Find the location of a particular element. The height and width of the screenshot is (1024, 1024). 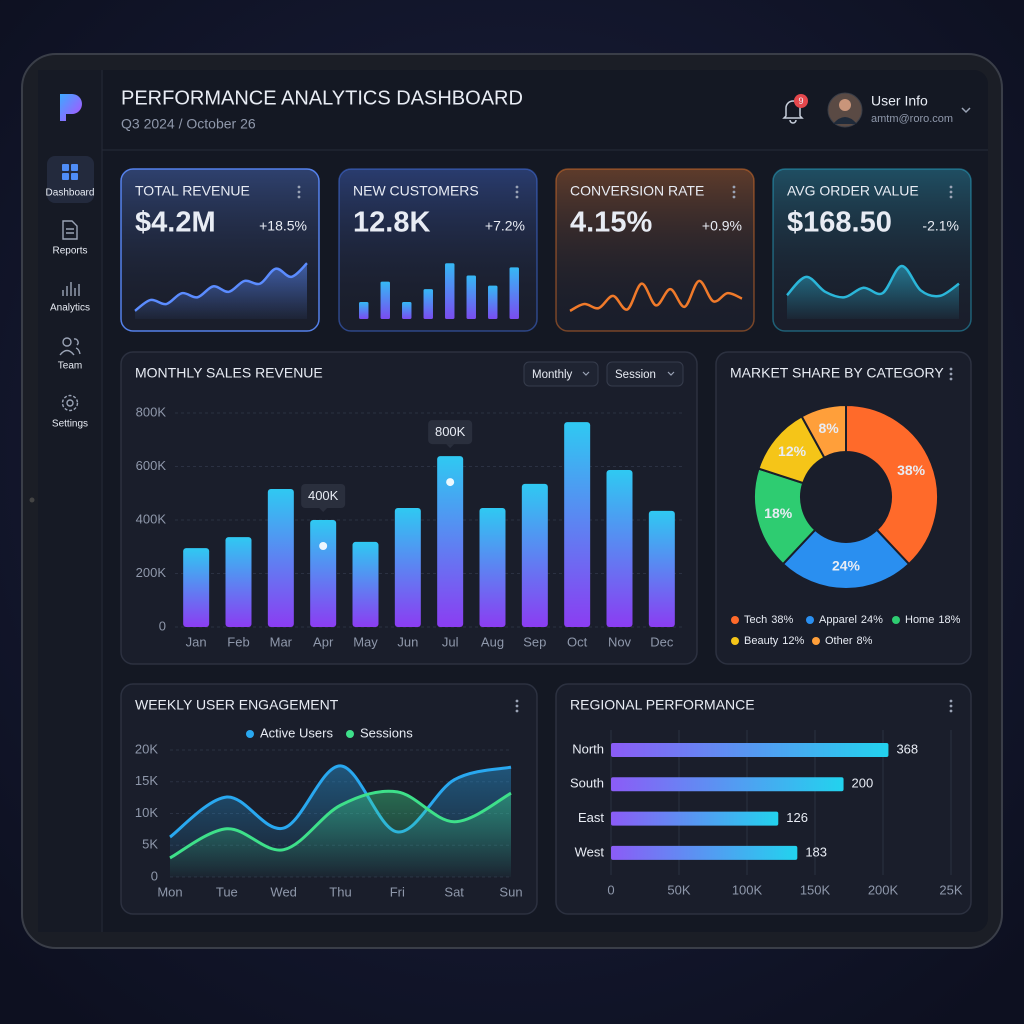

y-tick-label: 15K is located at coordinates (146, 780).